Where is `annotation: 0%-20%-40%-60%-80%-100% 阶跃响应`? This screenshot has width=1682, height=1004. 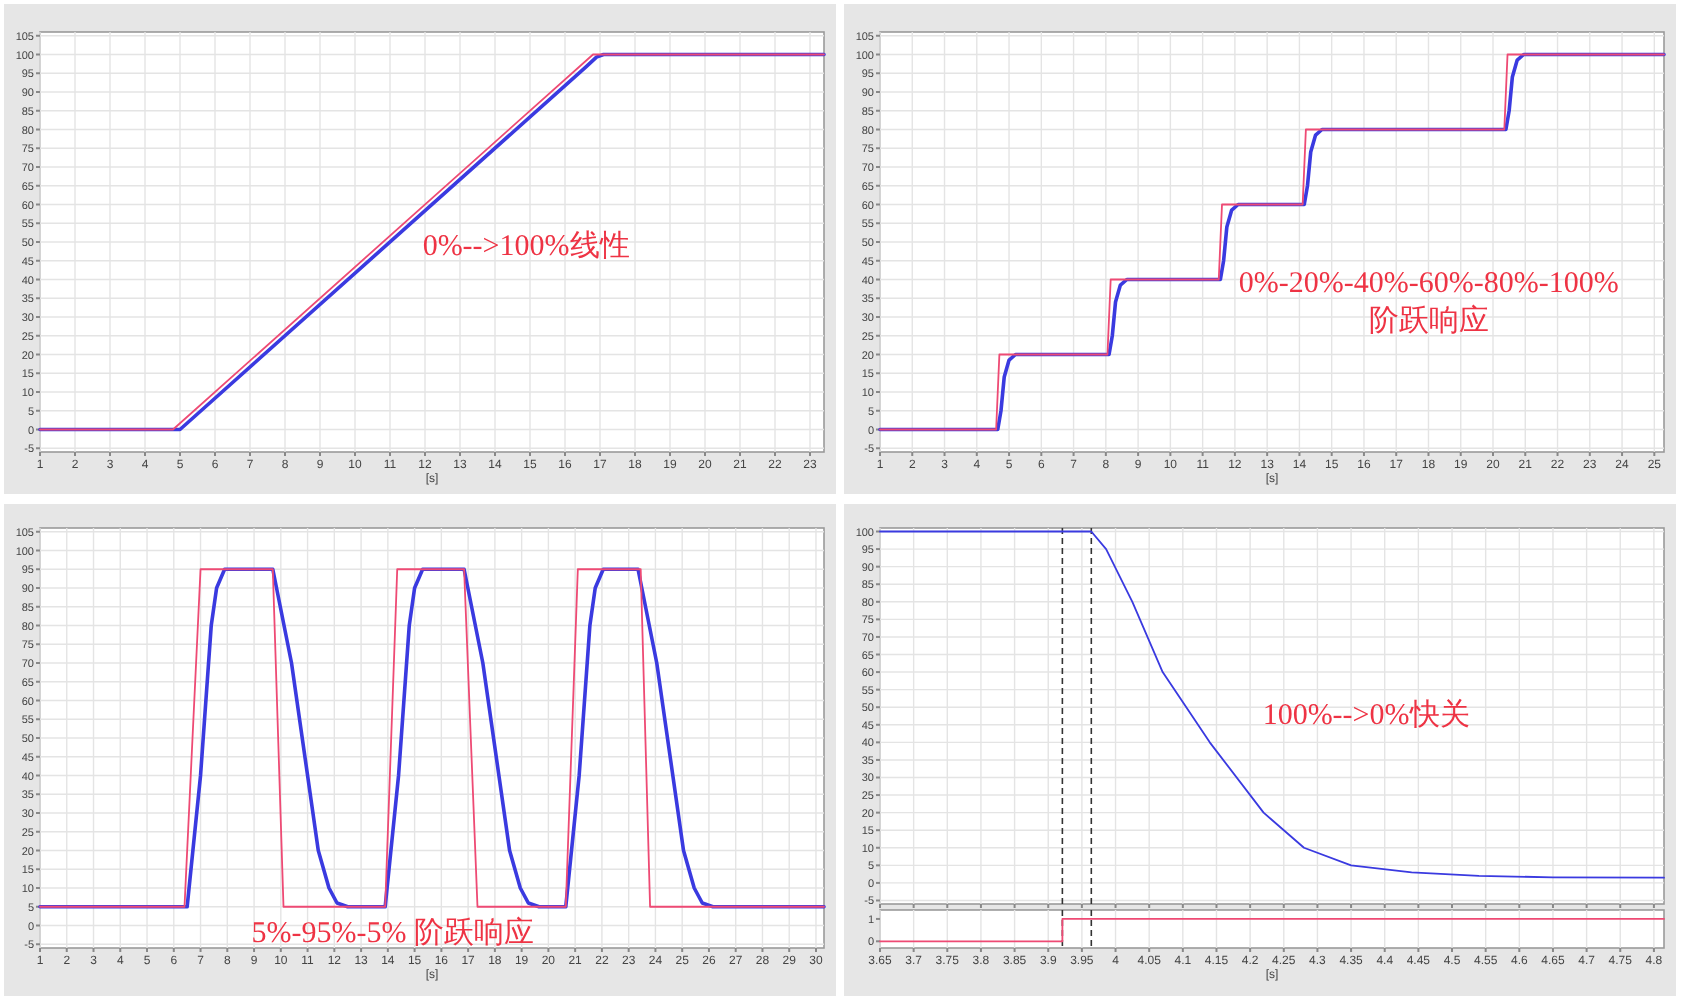
annotation: 0%-20%-40%-60%-80%-100% 阶跃响应 is located at coordinates (1428, 303).